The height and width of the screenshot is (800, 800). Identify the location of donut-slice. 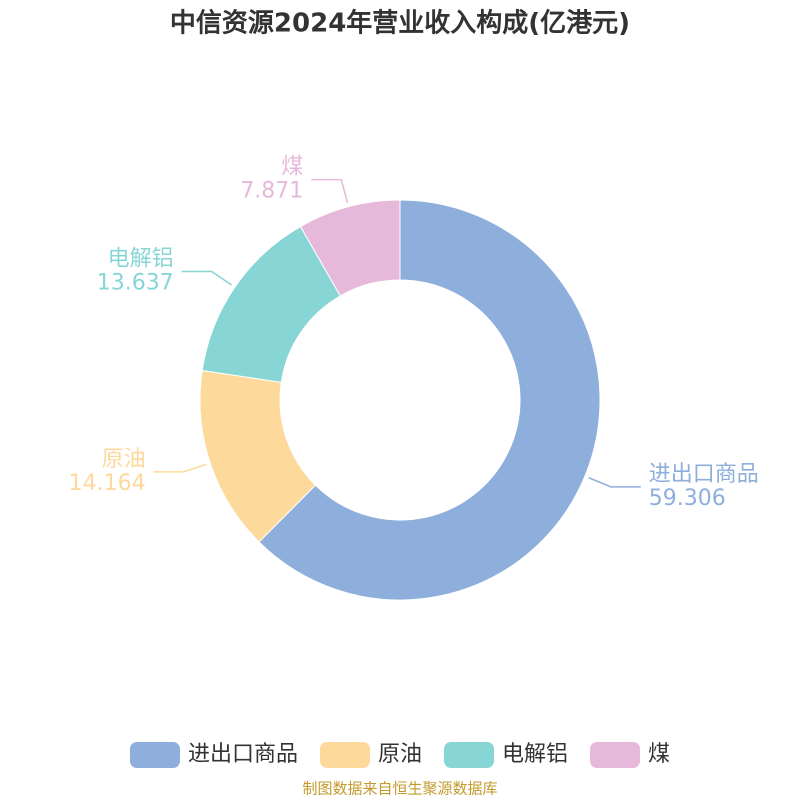
(350, 248).